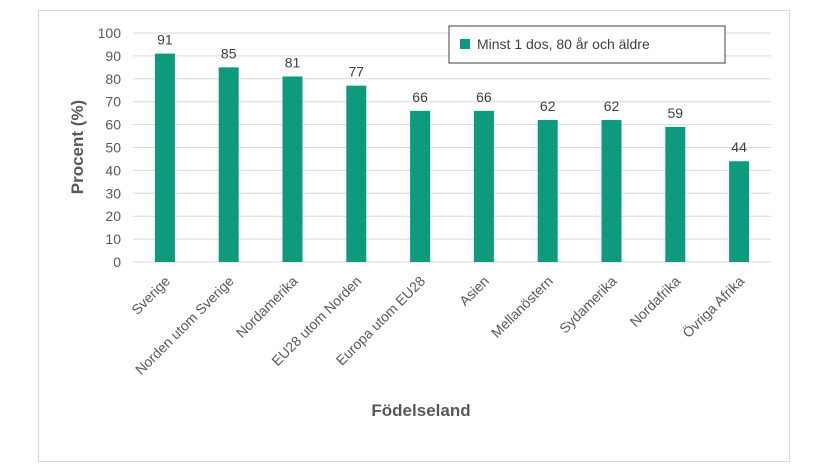  Describe the element at coordinates (465, 44) in the screenshot. I see `legend-swatch` at that location.